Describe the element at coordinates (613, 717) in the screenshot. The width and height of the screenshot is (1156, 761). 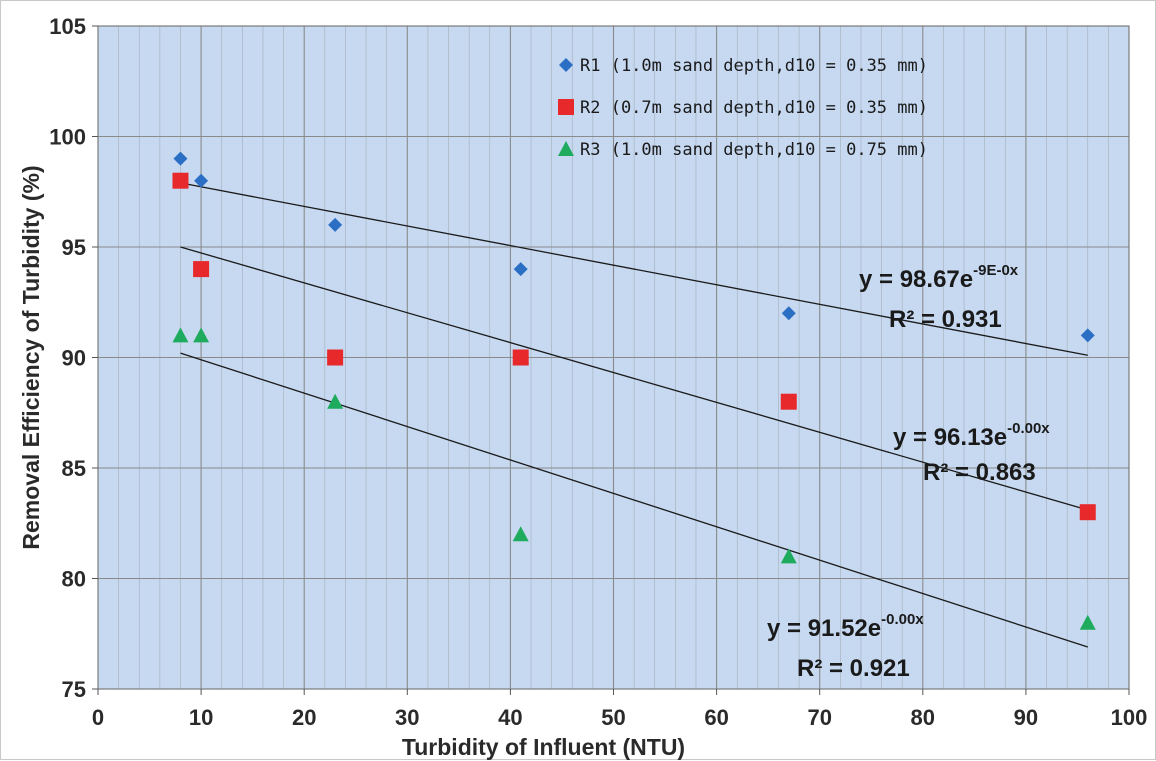
I see `x-tick-label: 50` at that location.